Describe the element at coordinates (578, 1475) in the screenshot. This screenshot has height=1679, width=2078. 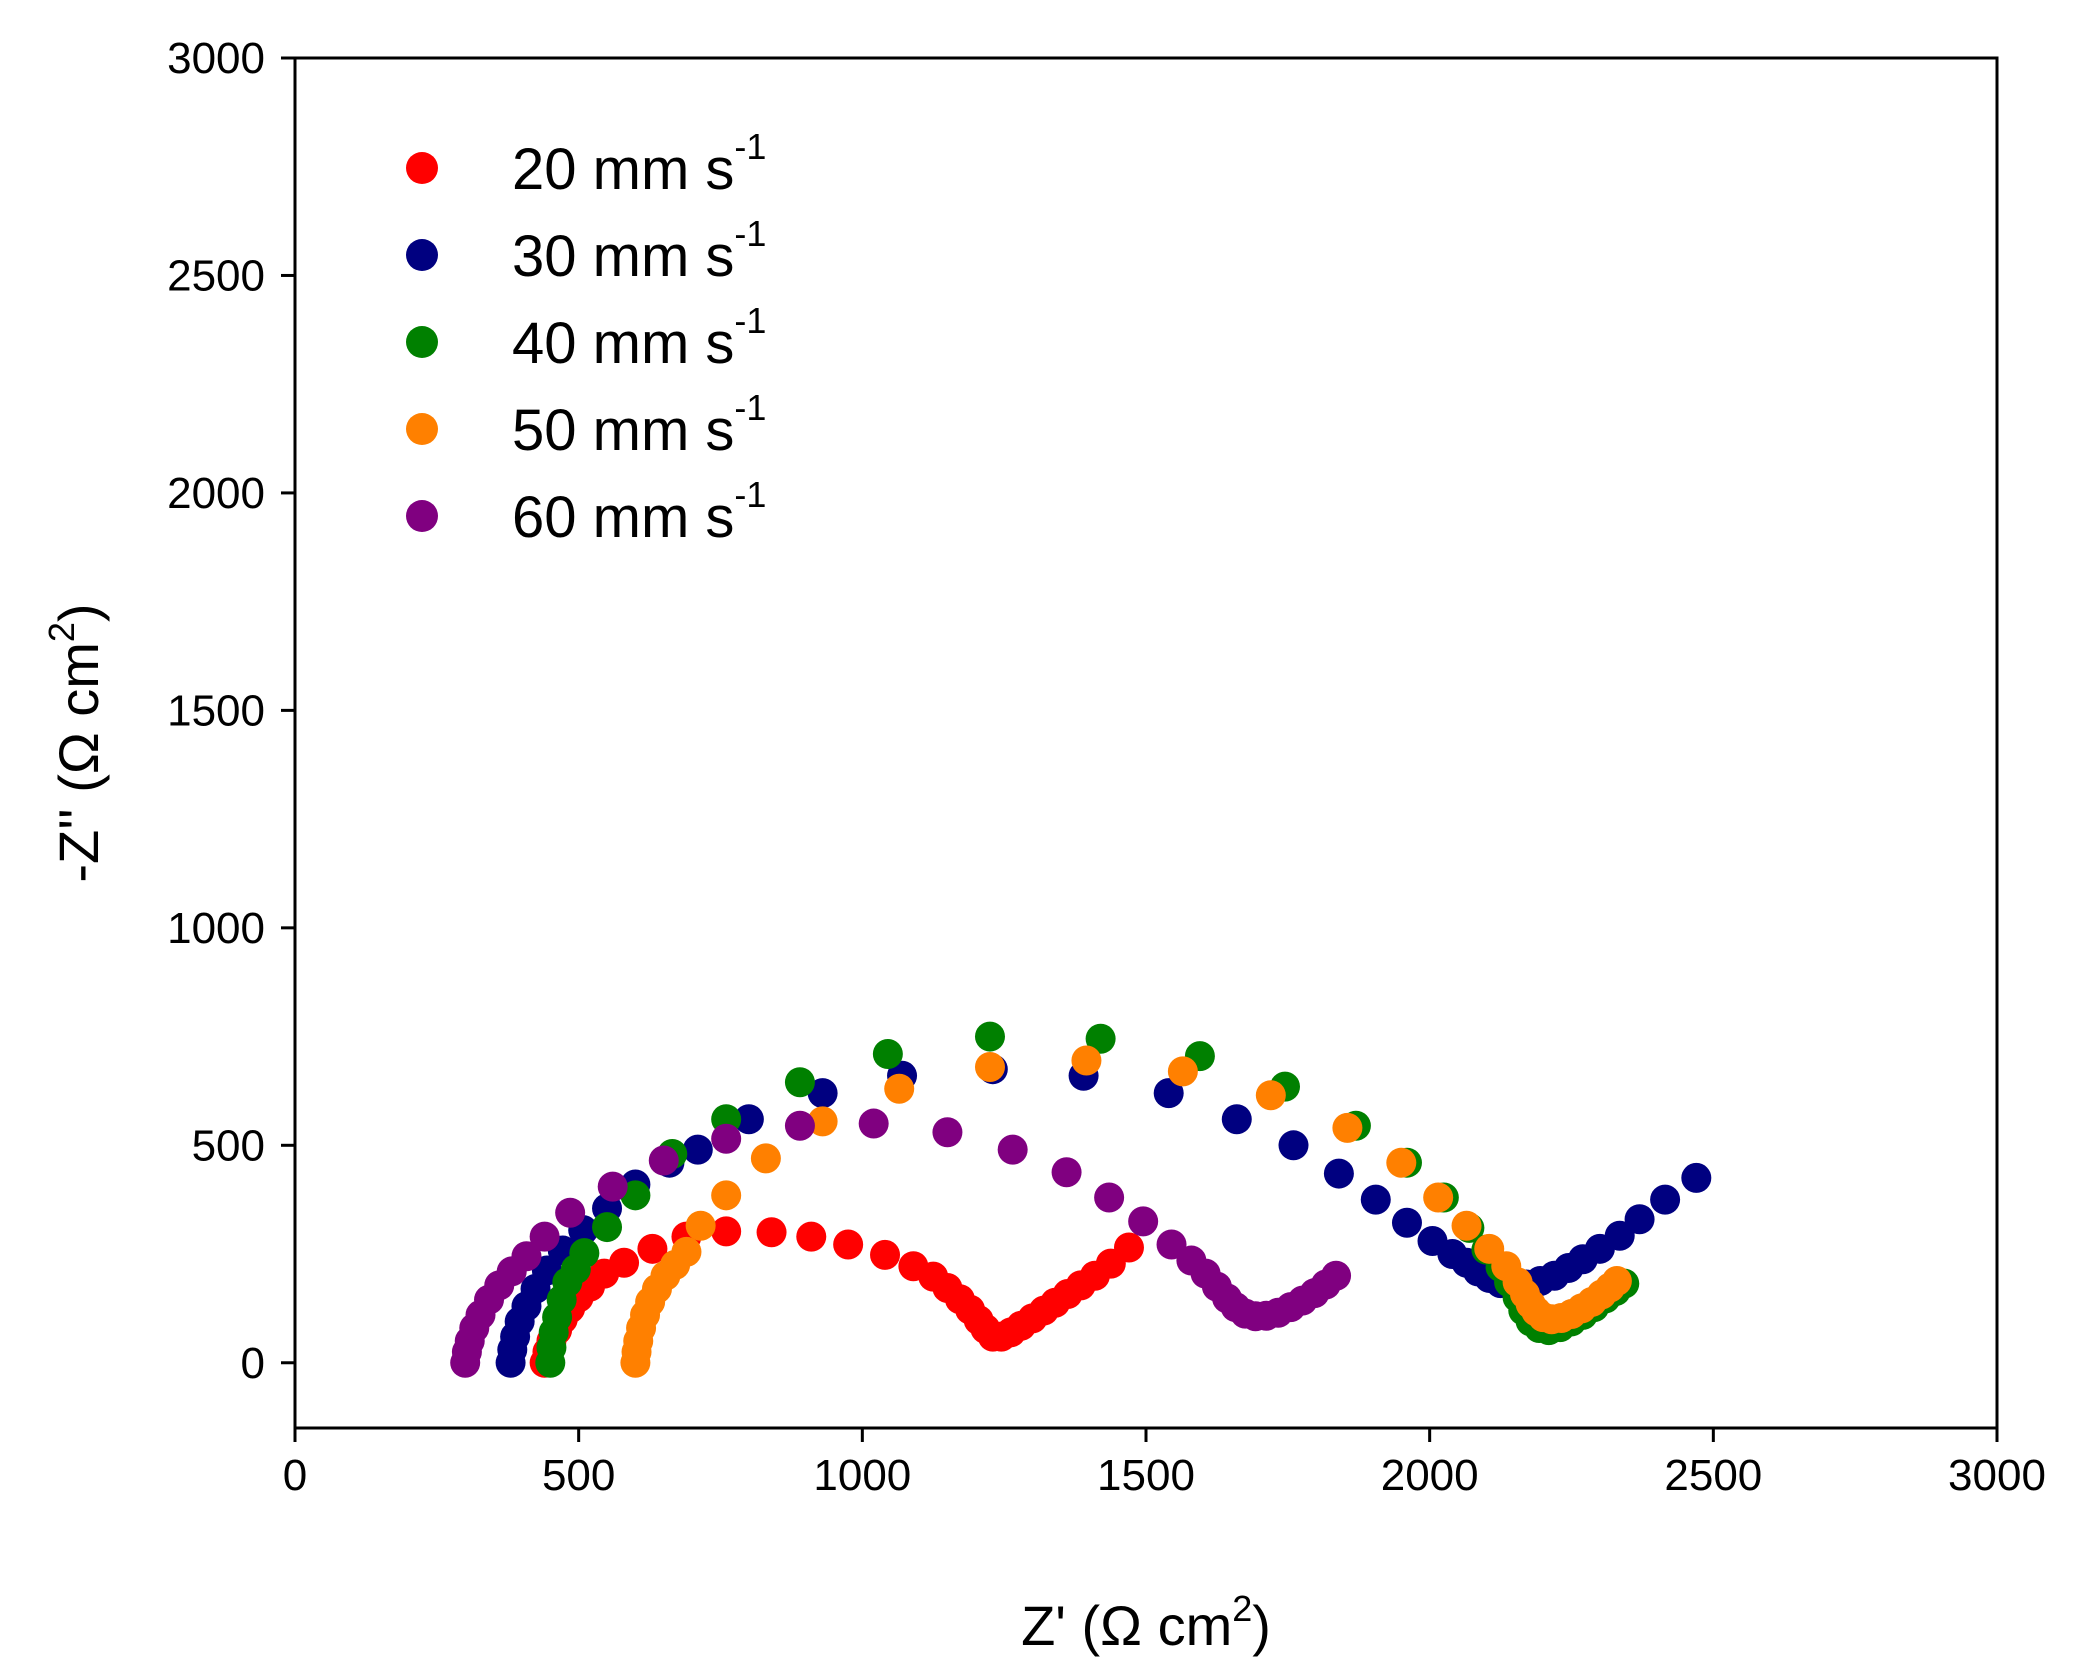
I see `x-tick-label: 500` at that location.